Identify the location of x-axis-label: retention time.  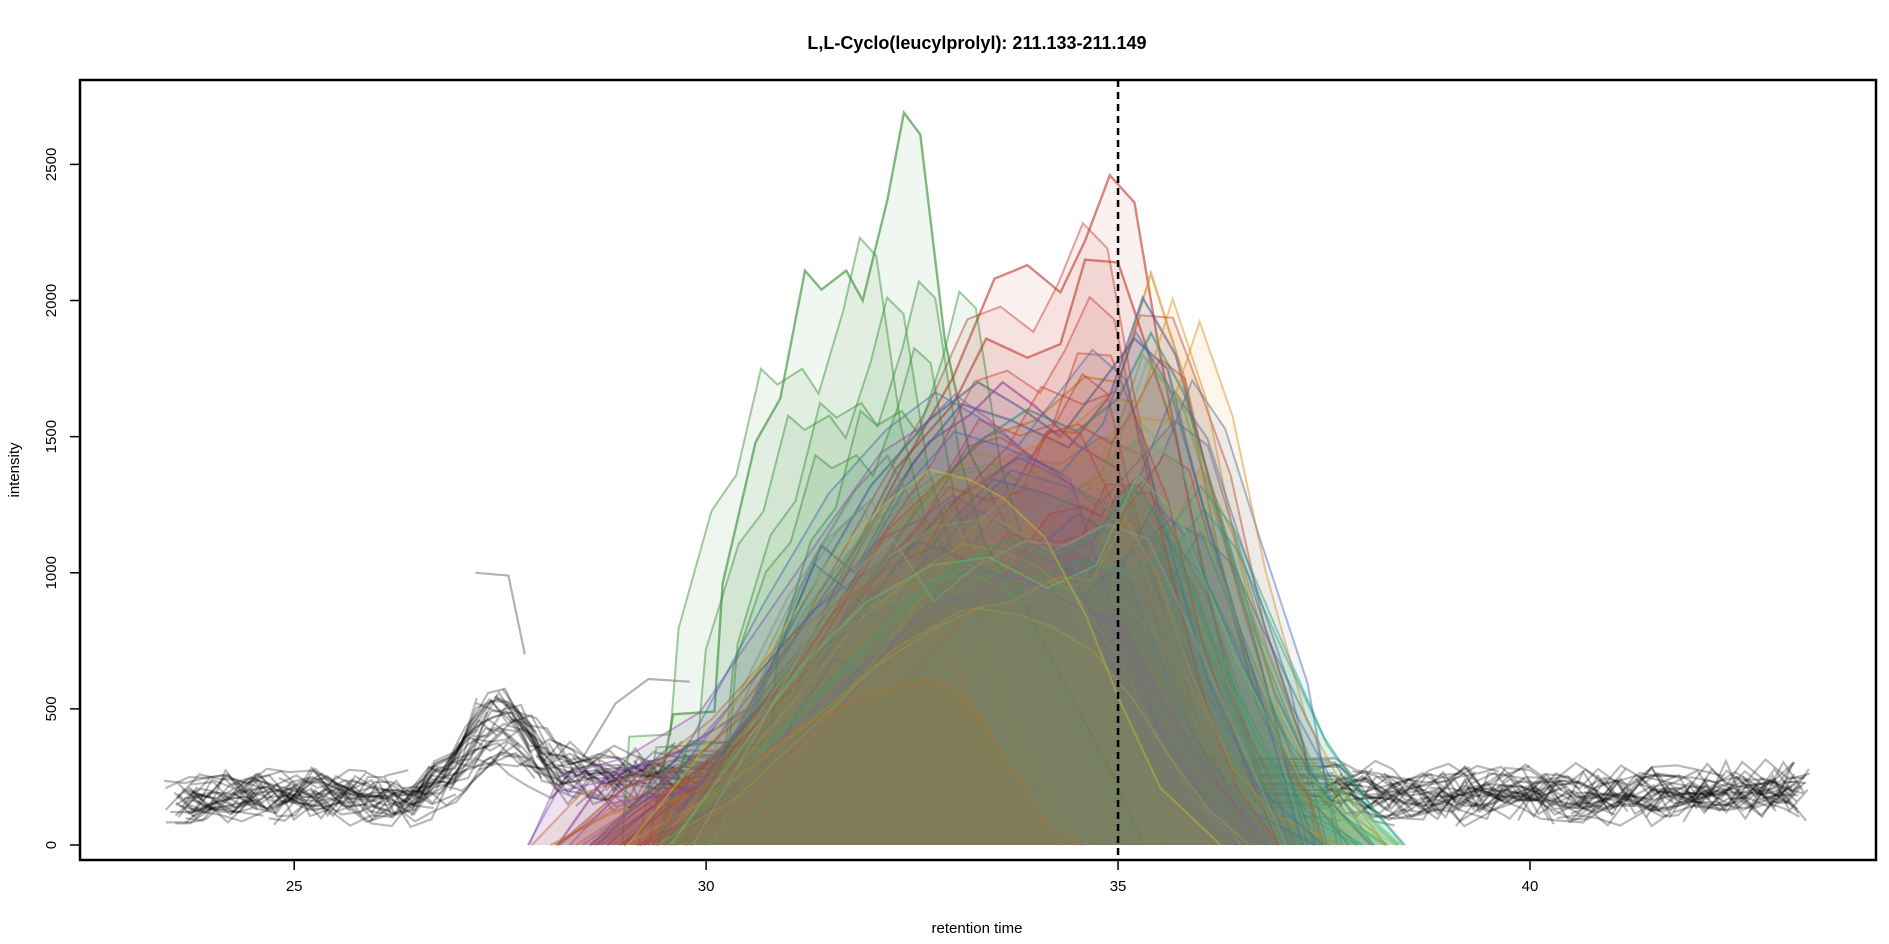
(977, 928).